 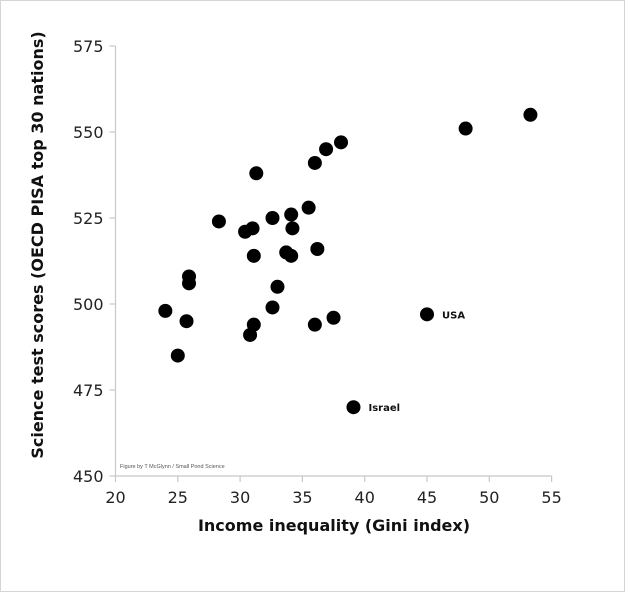 What do you see at coordinates (489, 497) in the screenshot?
I see `x-tick-label: 50` at bounding box center [489, 497].